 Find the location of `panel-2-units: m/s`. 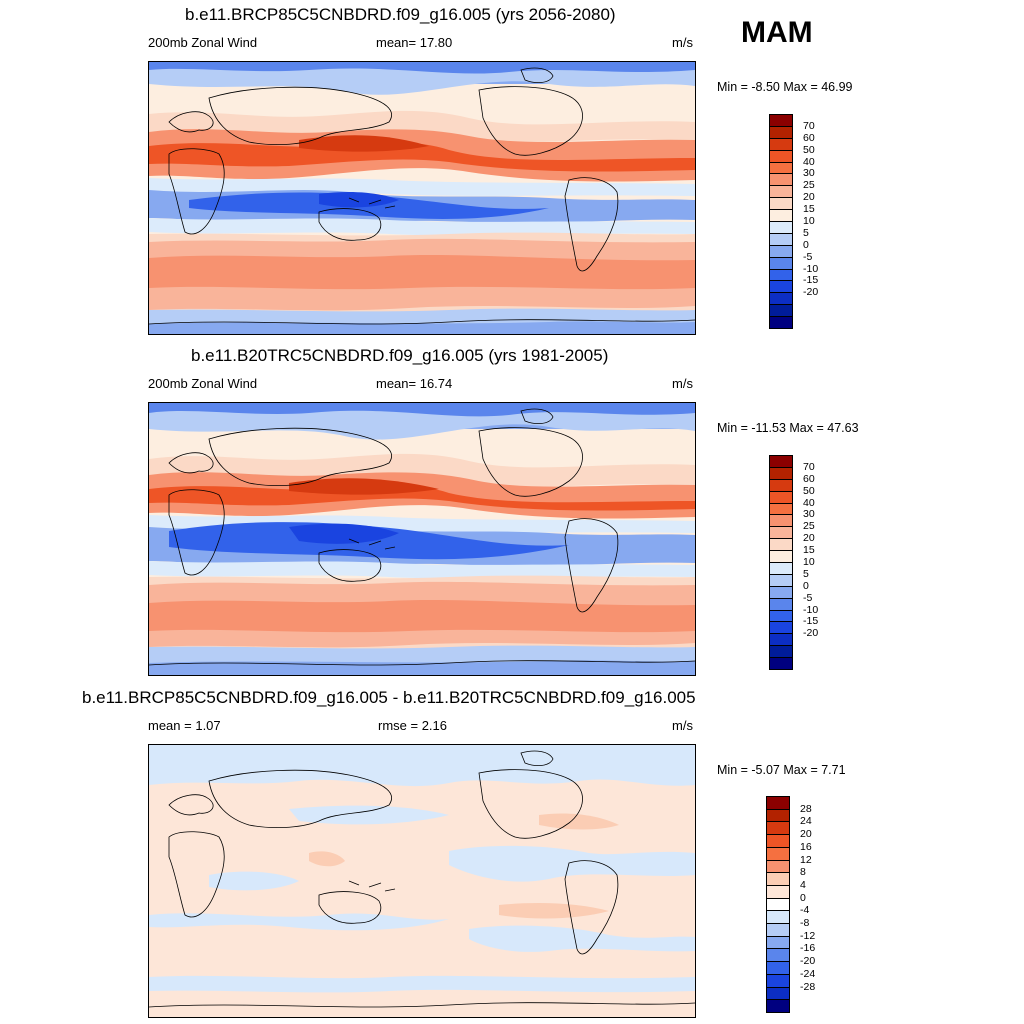

panel-2-units: m/s is located at coordinates (682, 383).